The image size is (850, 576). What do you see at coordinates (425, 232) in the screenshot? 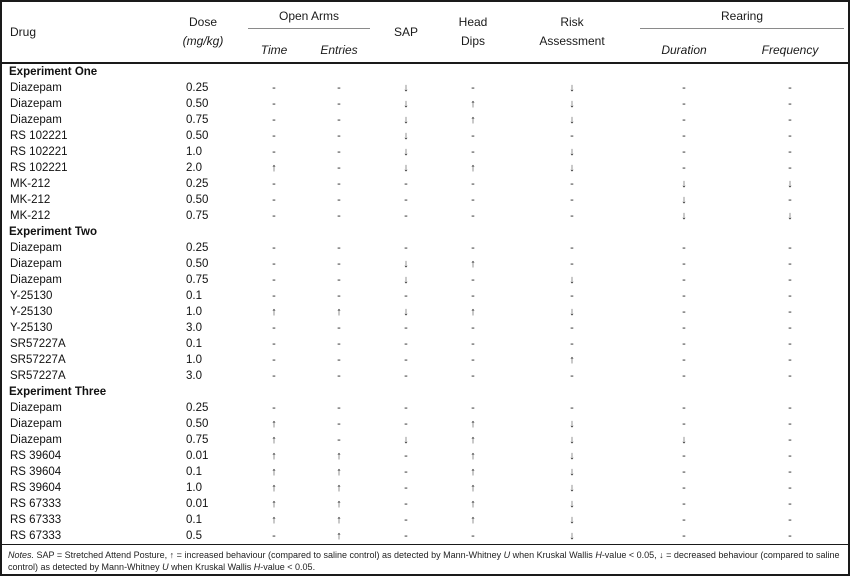
I see `section-row: Experiment Two` at bounding box center [425, 232].